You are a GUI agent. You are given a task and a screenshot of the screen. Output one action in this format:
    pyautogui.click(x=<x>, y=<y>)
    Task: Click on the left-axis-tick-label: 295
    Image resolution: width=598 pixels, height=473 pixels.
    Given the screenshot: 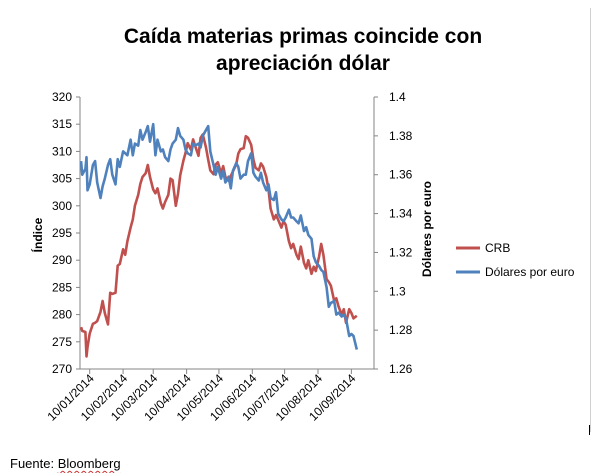 What is the action you would take?
    pyautogui.click(x=62, y=233)
    